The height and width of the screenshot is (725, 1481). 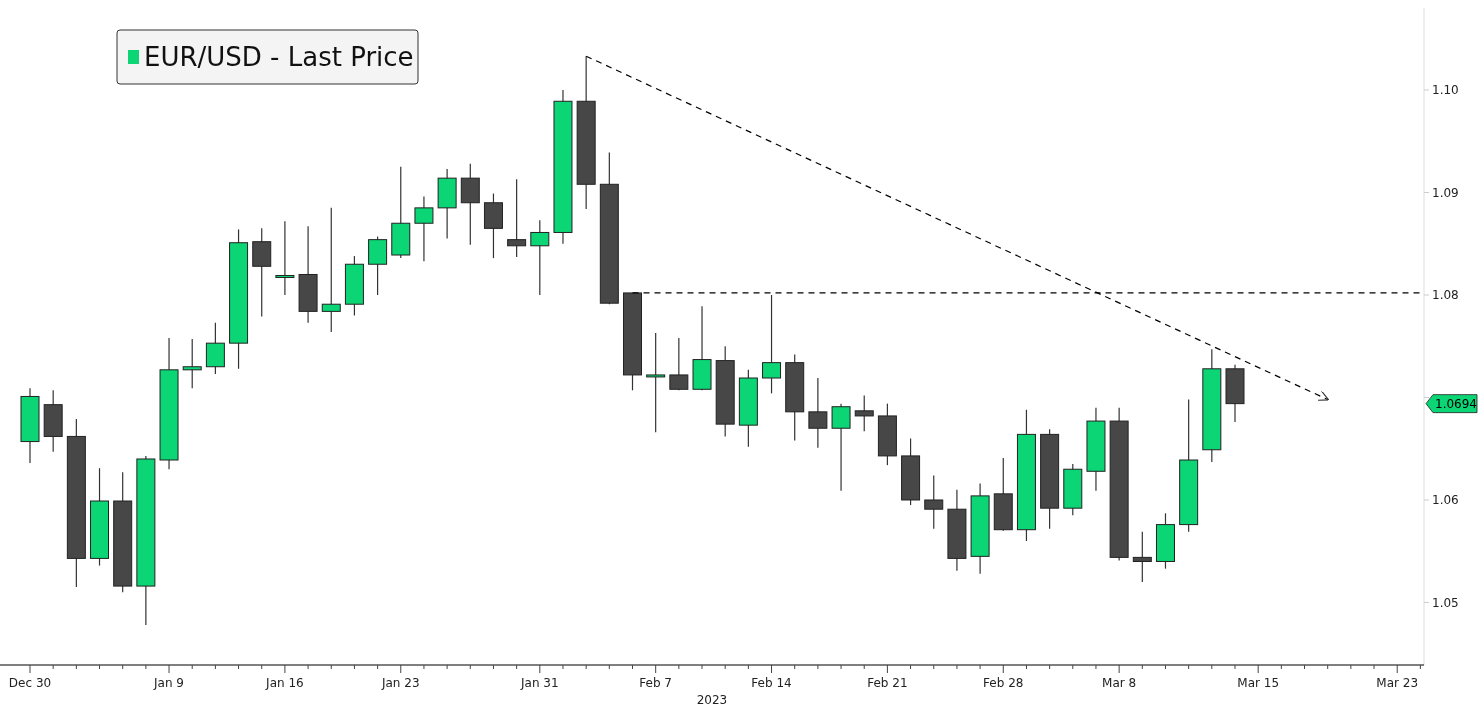 What do you see at coordinates (771, 683) in the screenshot?
I see `x-tick-label: Feb 14` at bounding box center [771, 683].